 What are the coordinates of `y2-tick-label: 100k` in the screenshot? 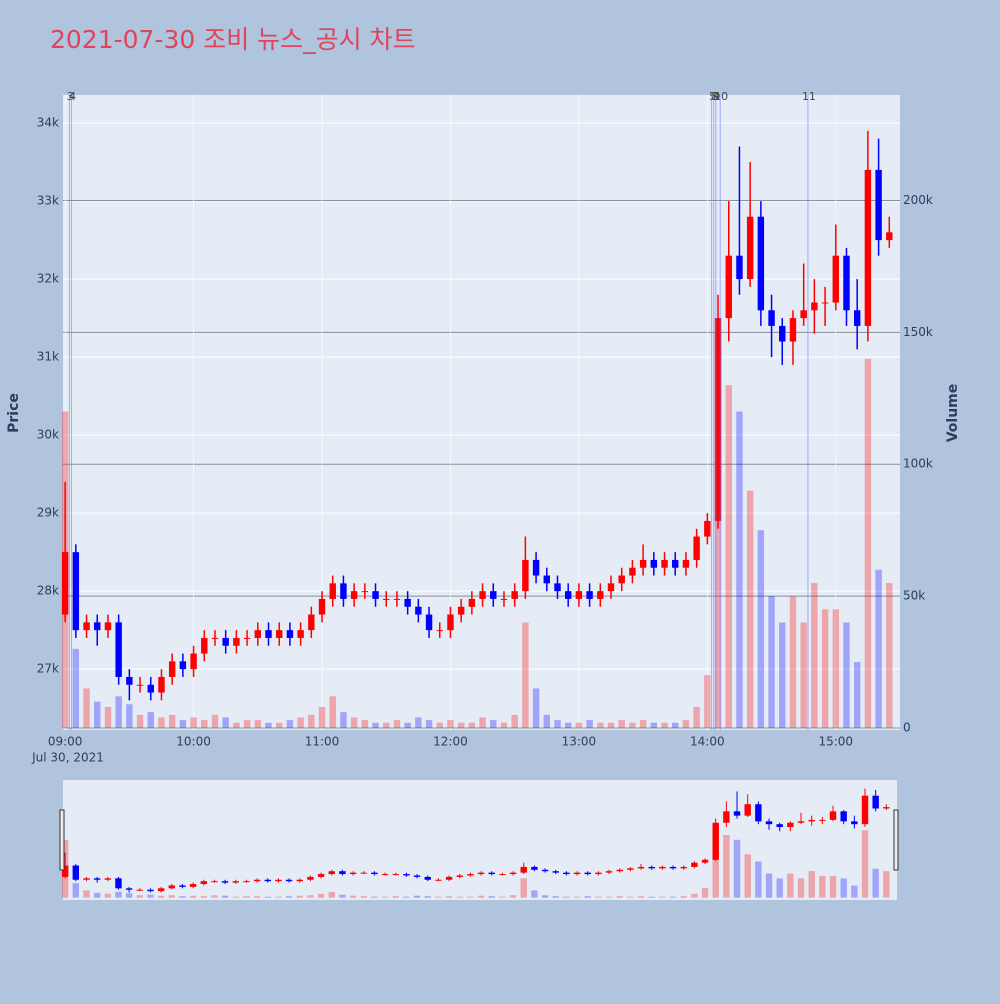 It's located at (918, 464).